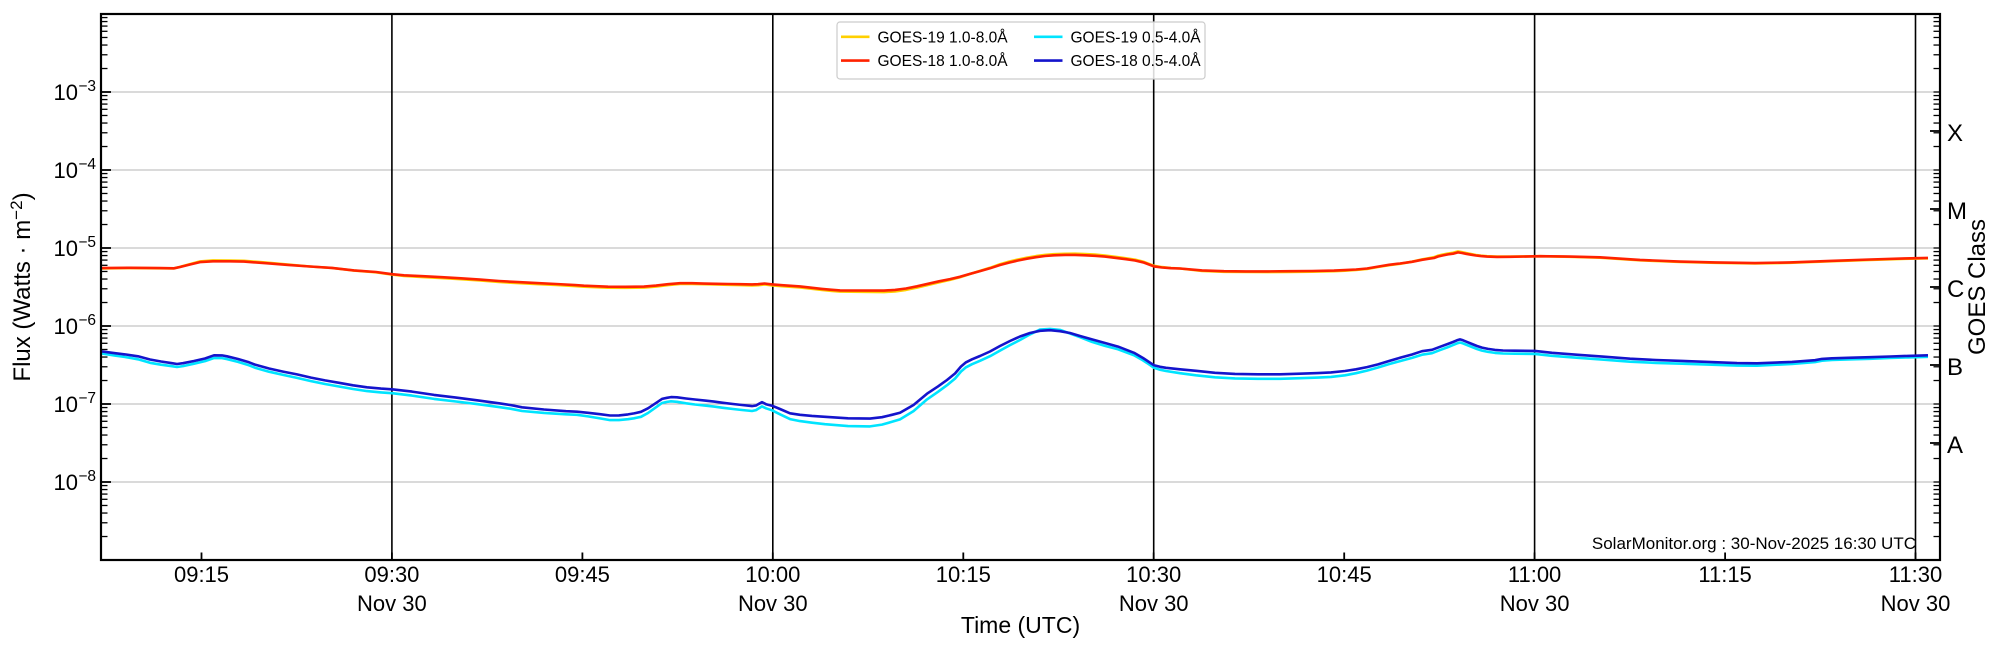 The width and height of the screenshot is (2000, 655). Describe the element at coordinates (1344, 574) in the screenshot. I see `svg-text: 10:45` at that location.